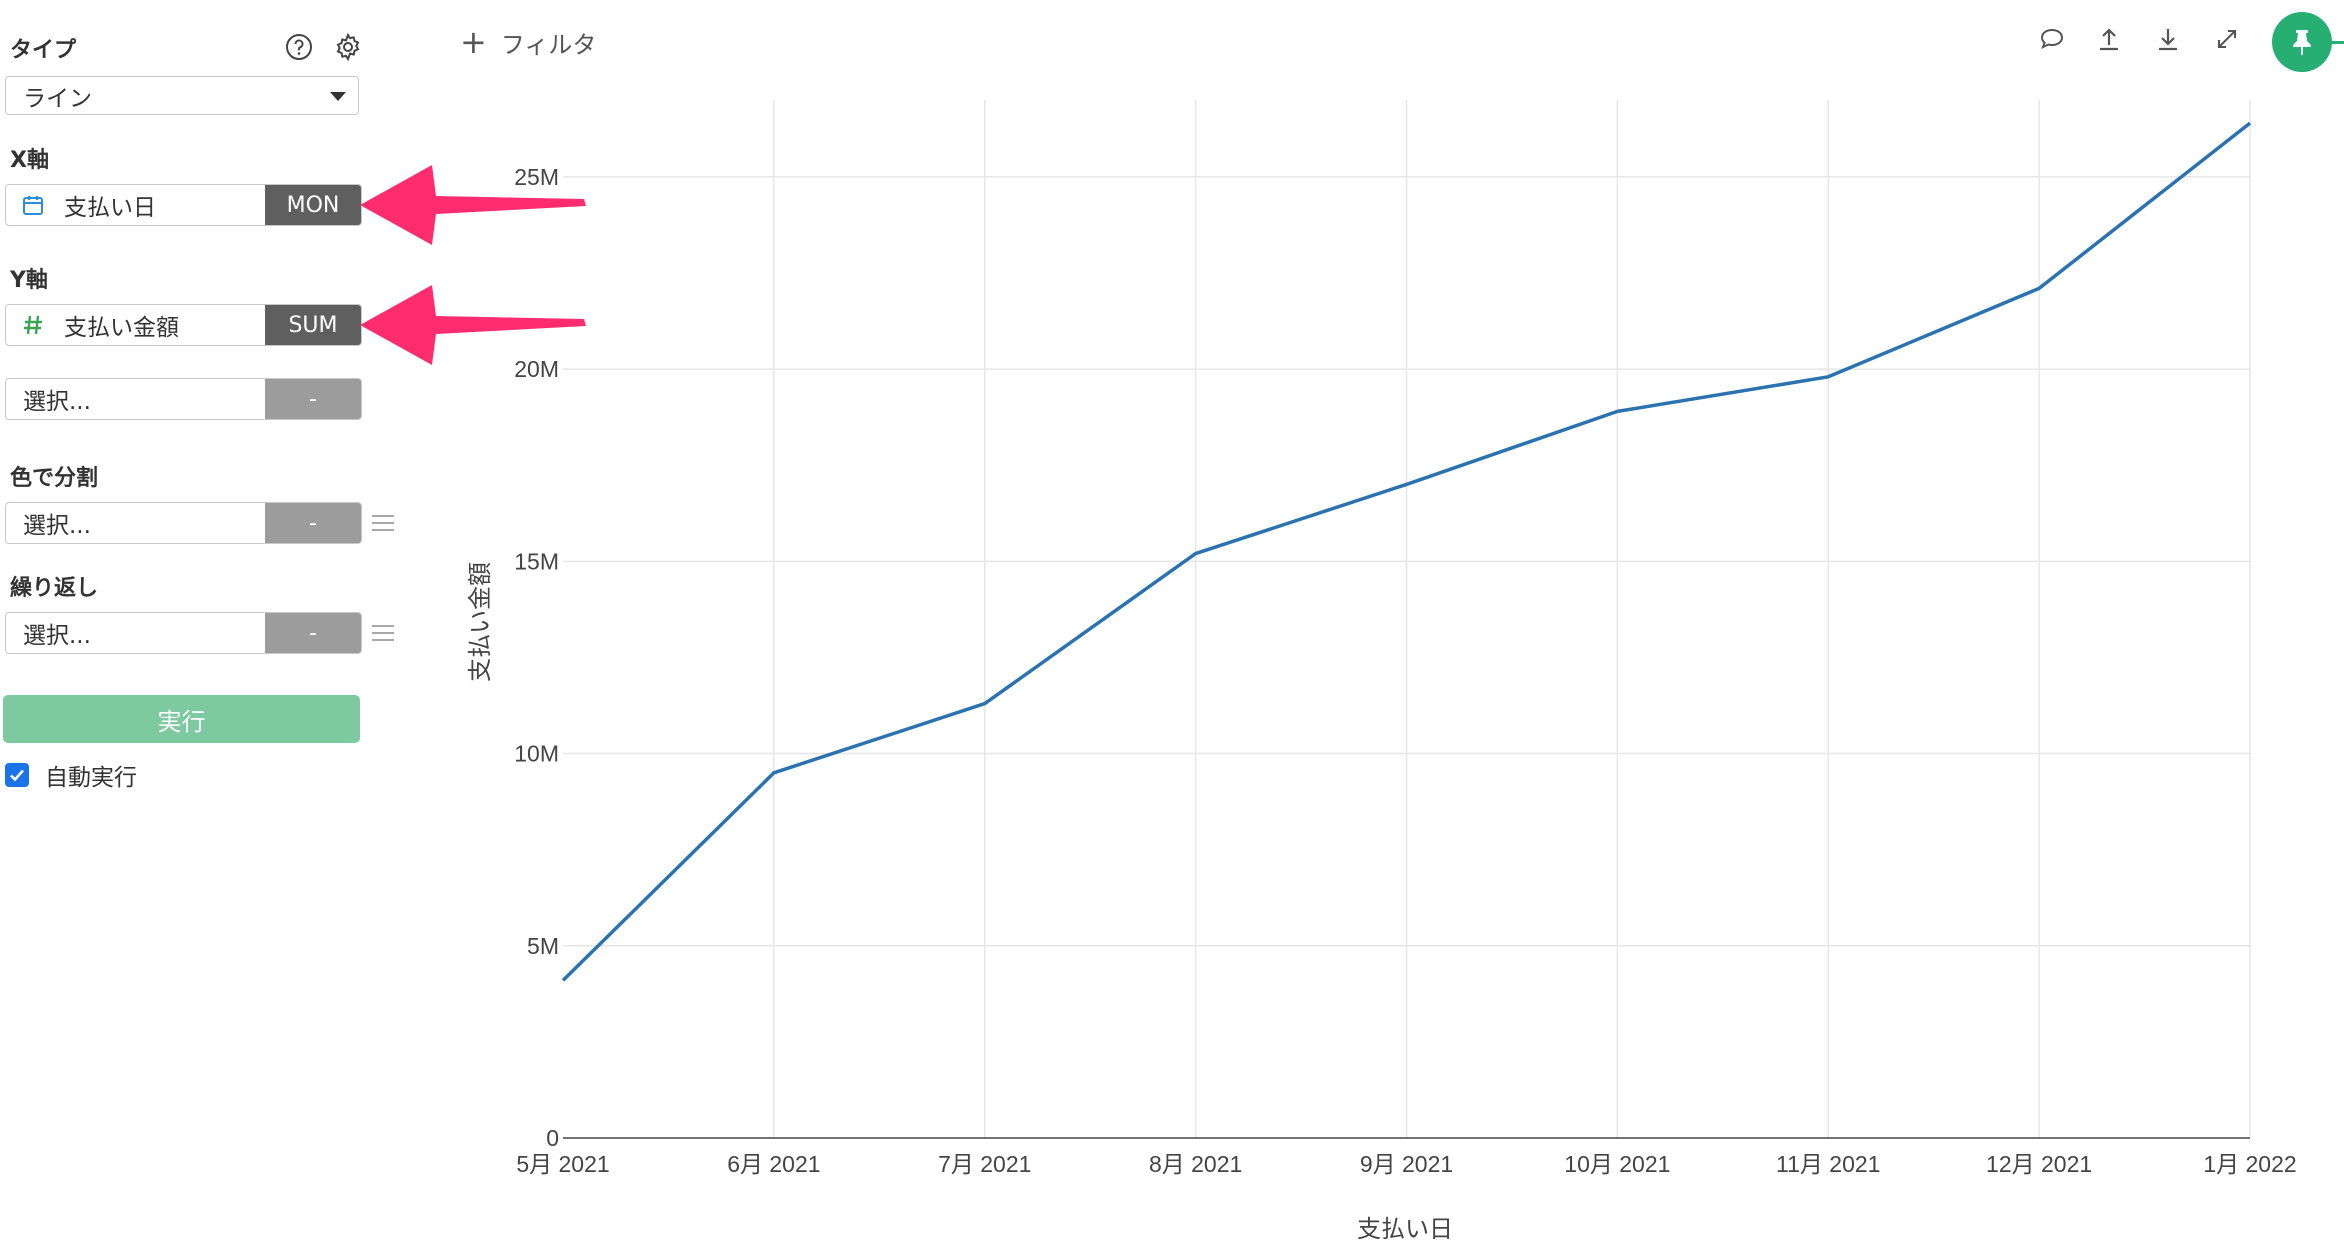  Describe the element at coordinates (348, 47) in the screenshot. I see `gear-icon` at that location.